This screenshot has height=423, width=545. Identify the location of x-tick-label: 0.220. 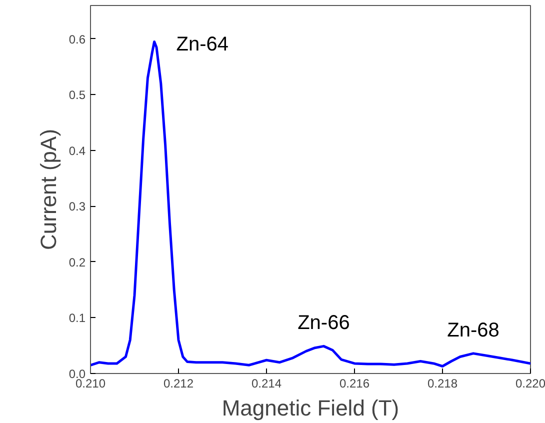
(530, 383).